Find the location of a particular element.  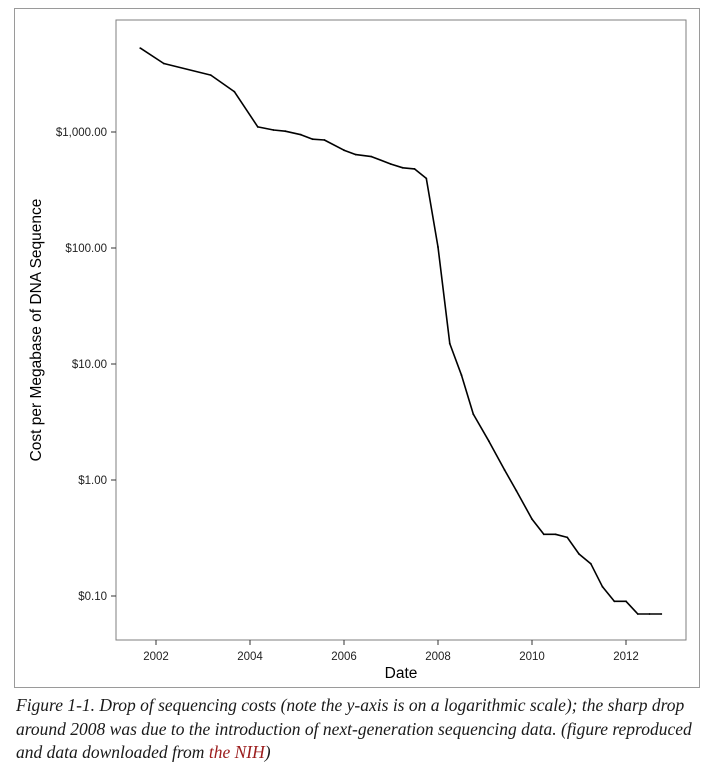

caption-suffix: ) is located at coordinates (267, 752).